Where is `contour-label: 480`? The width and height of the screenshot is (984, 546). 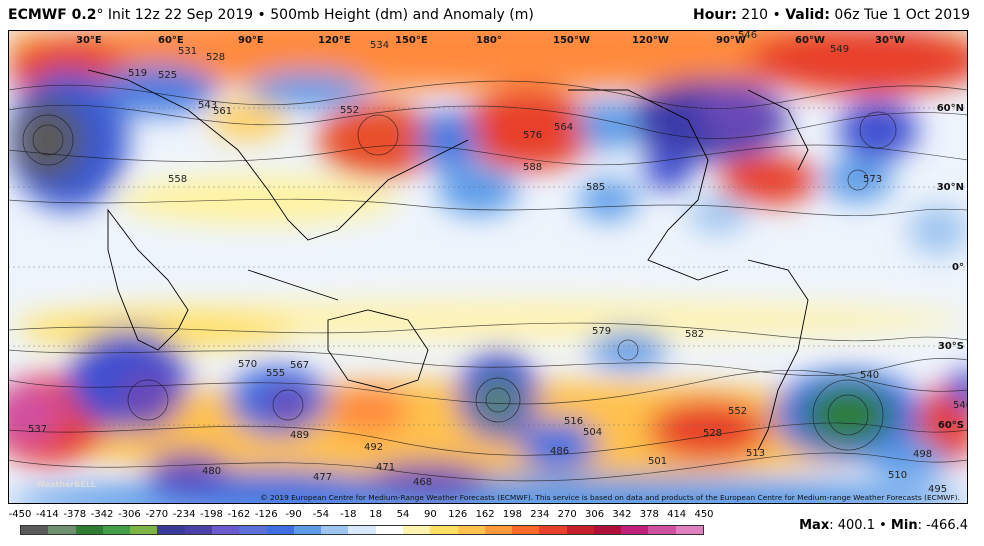
contour-label: 480 is located at coordinates (211, 471).